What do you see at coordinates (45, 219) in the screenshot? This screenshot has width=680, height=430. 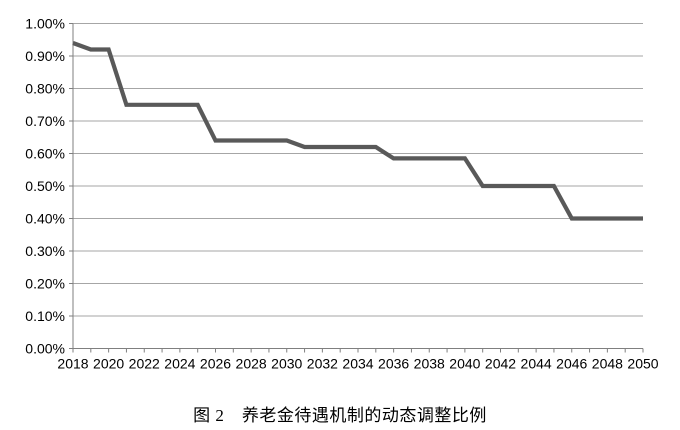 I see `y-axis-tick-label: 0.40%` at bounding box center [45, 219].